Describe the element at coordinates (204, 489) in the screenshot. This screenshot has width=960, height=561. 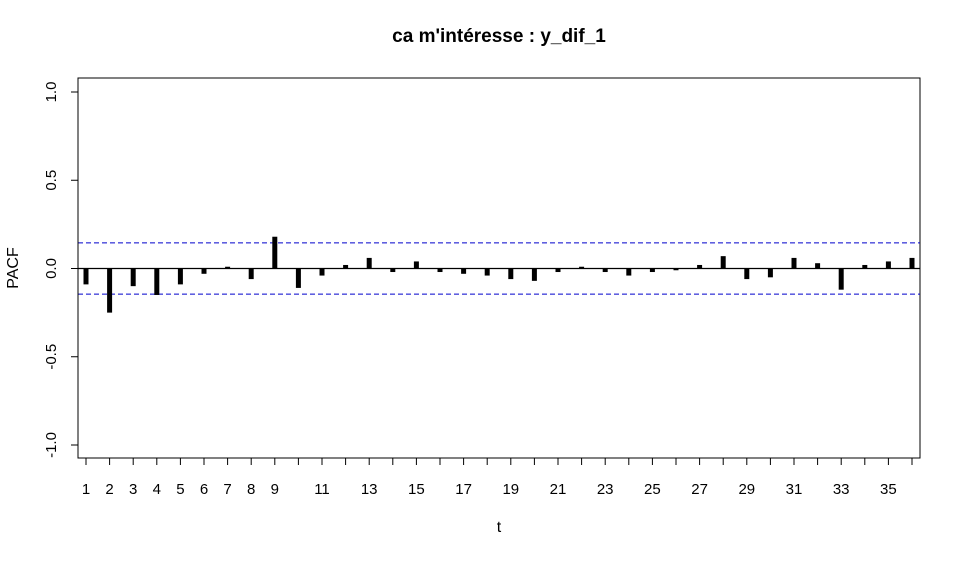
I see `x-tick-label: 6` at that location.